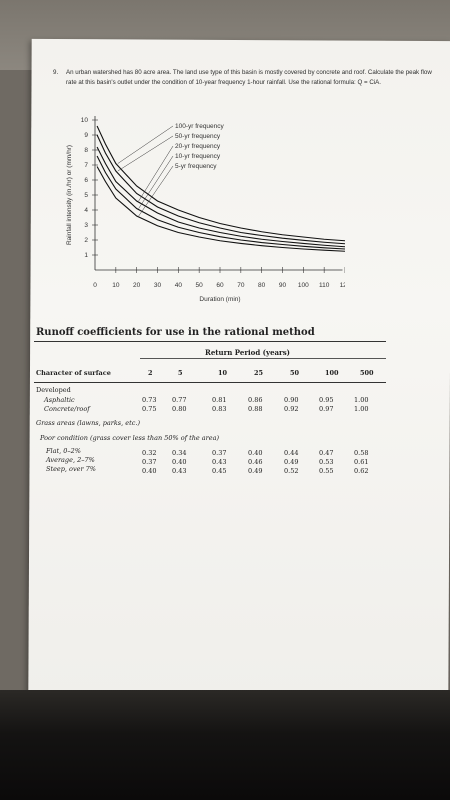 This screenshot has width=450, height=800. Describe the element at coordinates (220, 285) in the screenshot. I see `x-tick-label: 60` at that location.